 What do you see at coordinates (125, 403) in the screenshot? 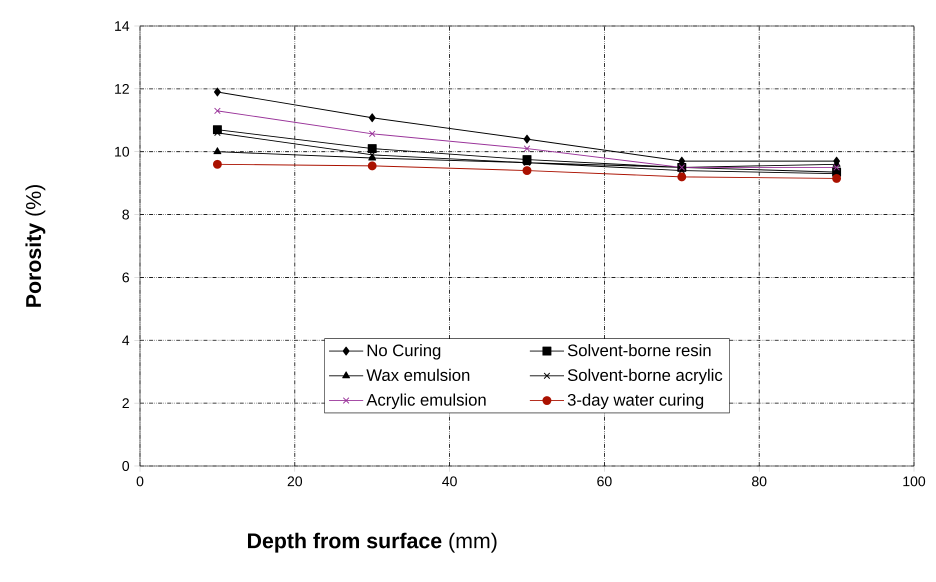
I see `y-tick-label: 2` at bounding box center [125, 403].